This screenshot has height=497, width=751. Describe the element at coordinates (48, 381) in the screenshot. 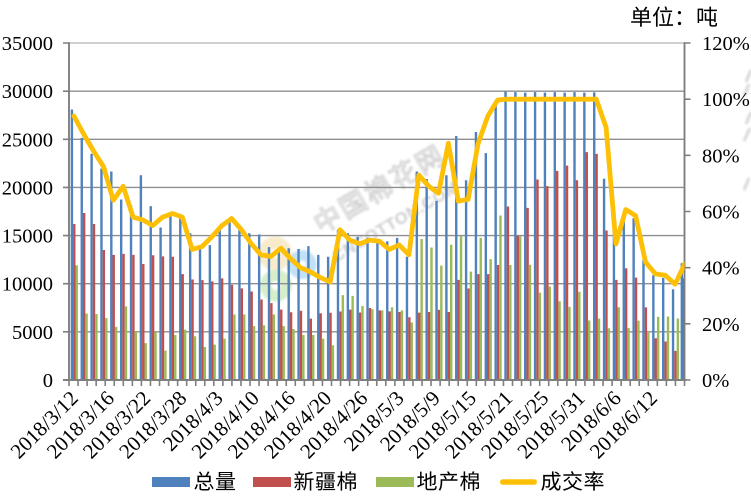

I see `svg-text: 0` at that location.